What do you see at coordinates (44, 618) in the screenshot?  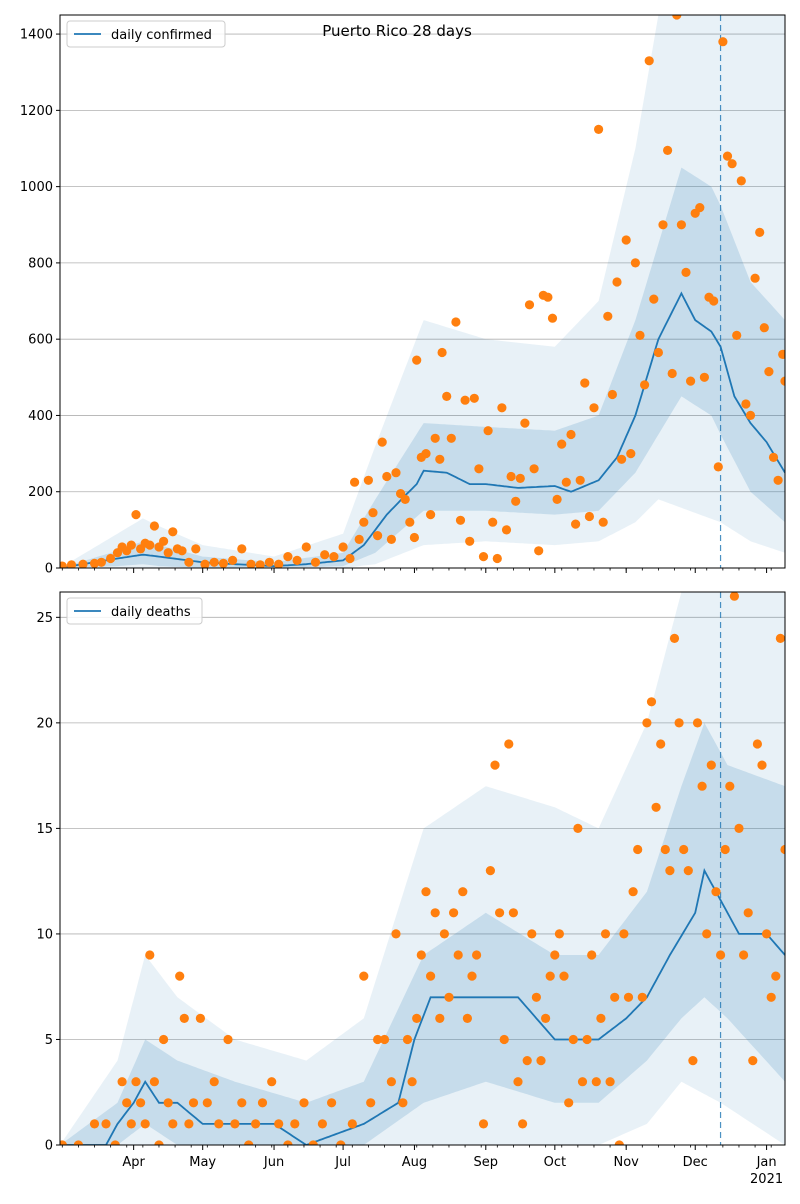 I see `y-tick-label: 25` at bounding box center [44, 618].